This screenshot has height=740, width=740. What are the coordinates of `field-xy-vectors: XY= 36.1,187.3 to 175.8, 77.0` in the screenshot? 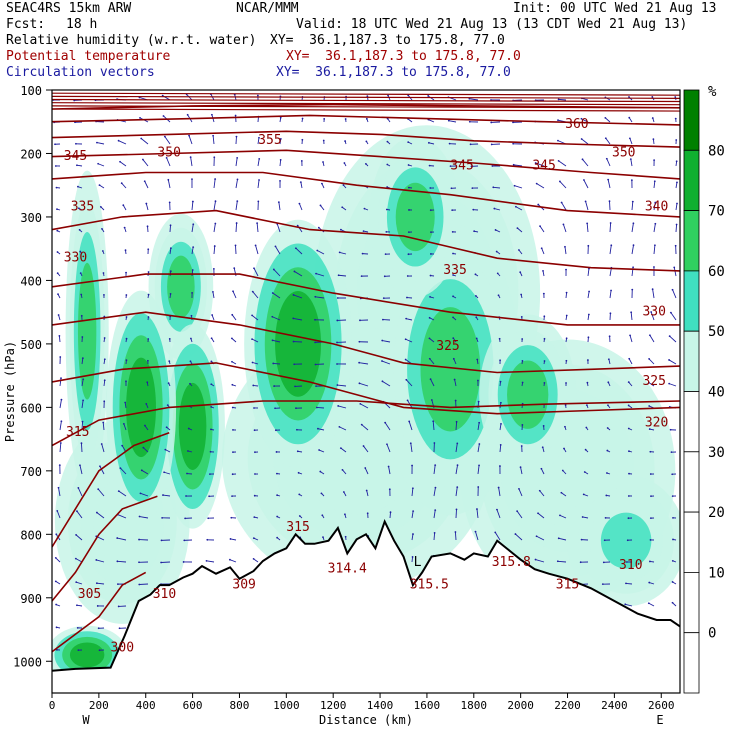 It's located at (393, 72).